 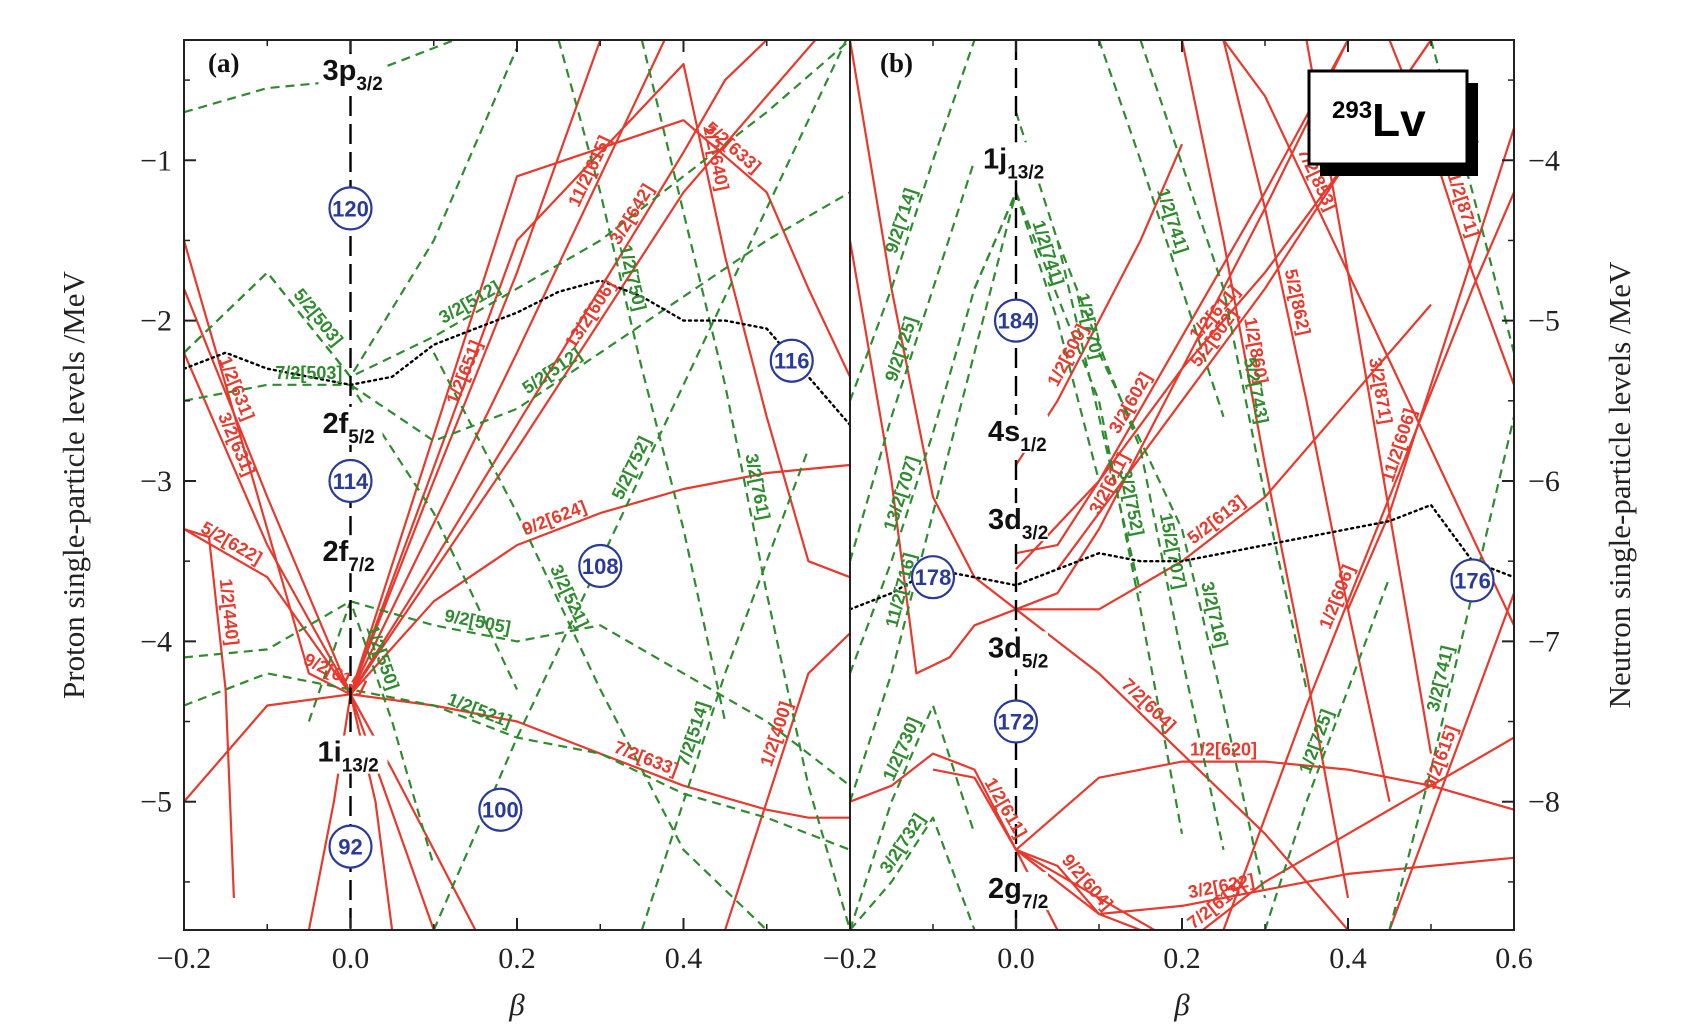 I want to click on magic-number-172: 172, so click(x=1016, y=721).